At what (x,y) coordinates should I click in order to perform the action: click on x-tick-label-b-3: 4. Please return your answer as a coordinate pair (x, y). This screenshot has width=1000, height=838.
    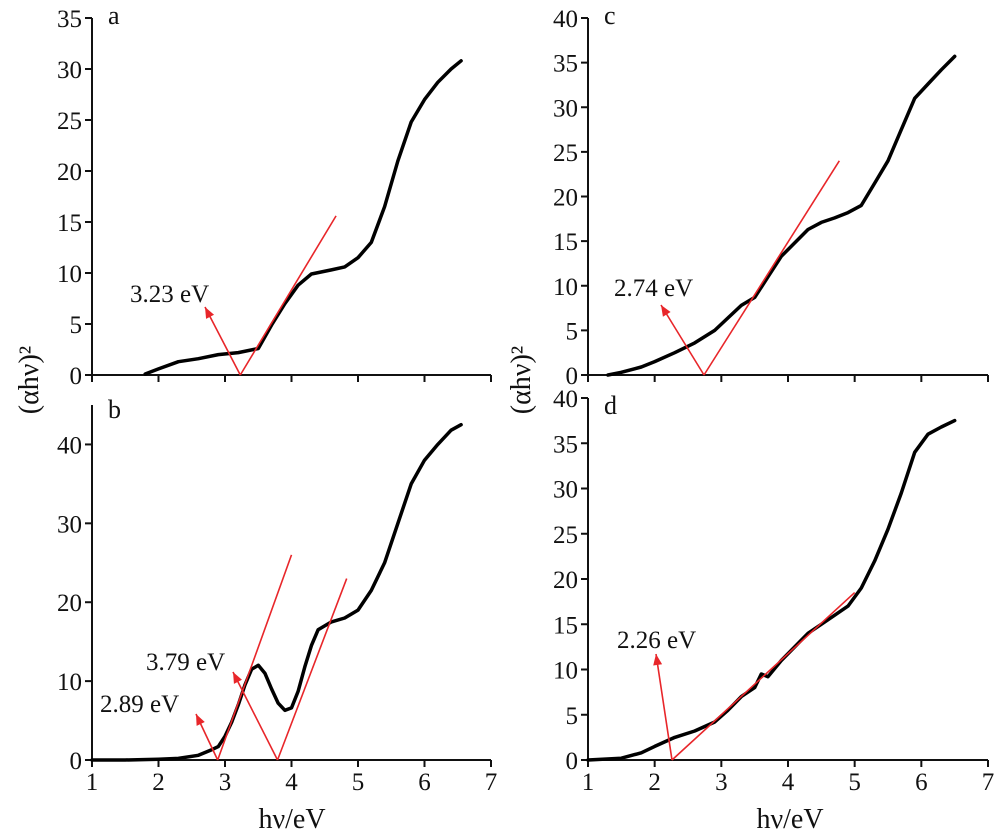
    Looking at the image, I should click on (291, 782).